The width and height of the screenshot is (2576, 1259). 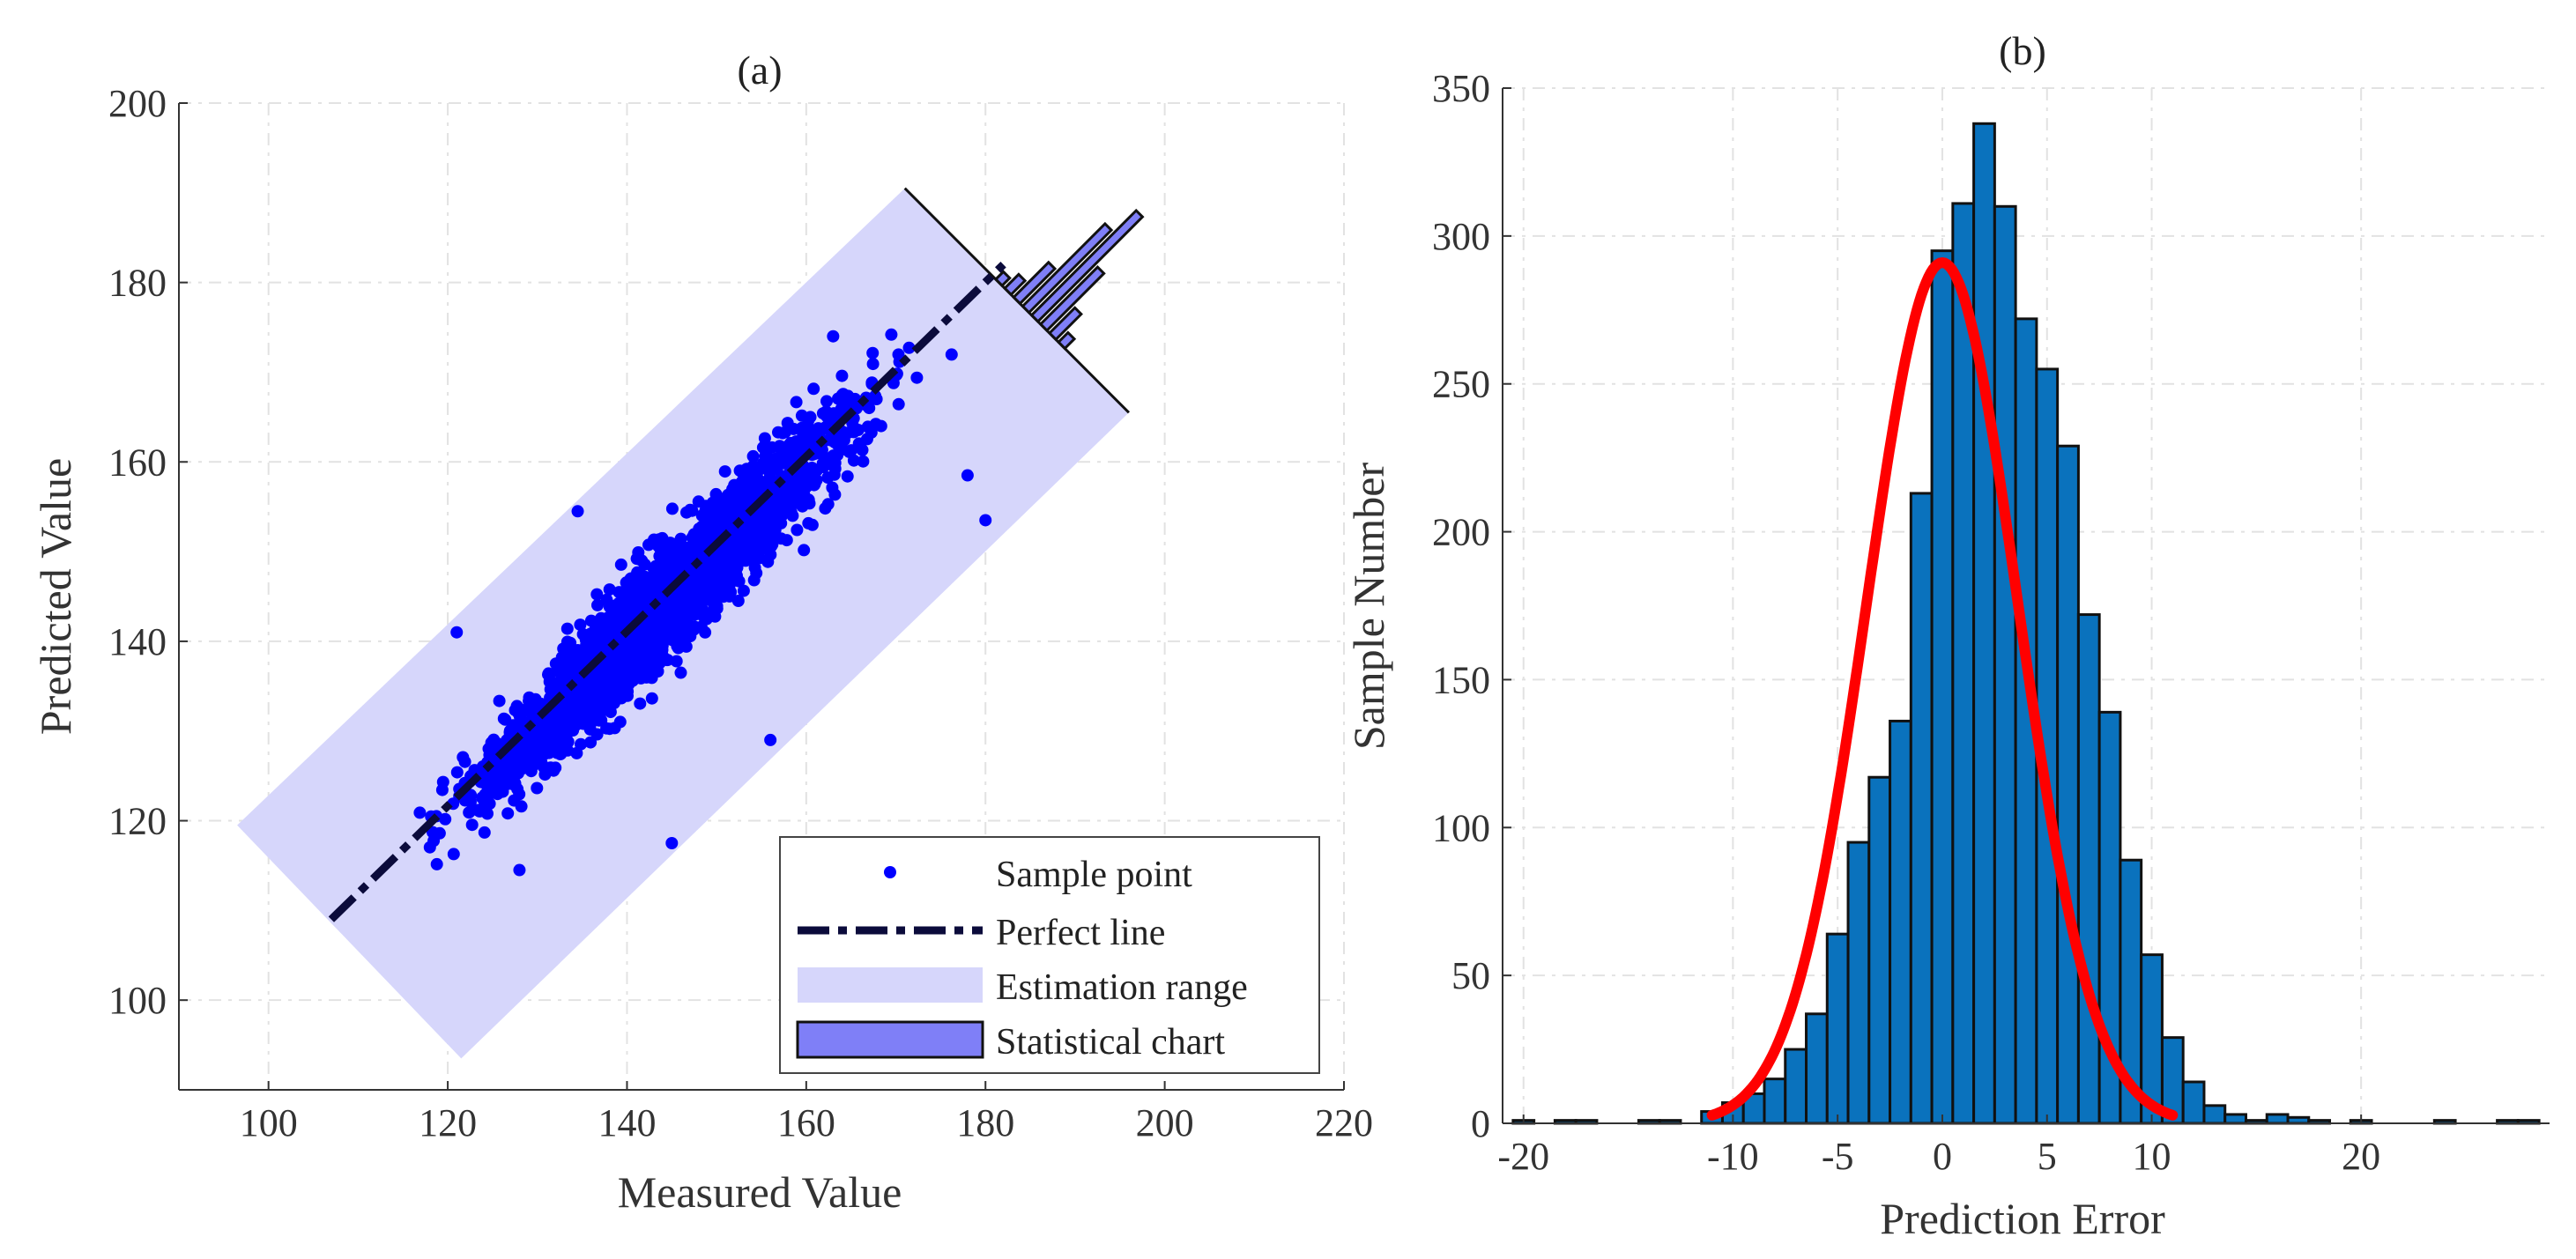 I want to click on x-tick-label: 100, so click(x=269, y=1122).